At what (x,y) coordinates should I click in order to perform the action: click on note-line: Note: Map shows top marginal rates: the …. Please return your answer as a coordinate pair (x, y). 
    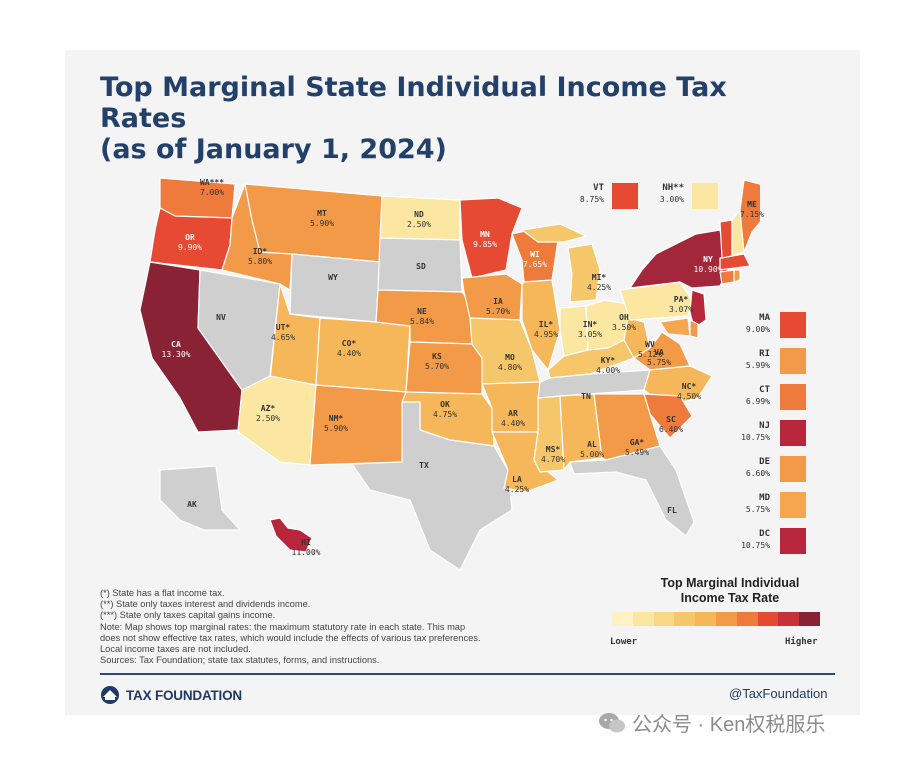
    Looking at the image, I should click on (283, 626).